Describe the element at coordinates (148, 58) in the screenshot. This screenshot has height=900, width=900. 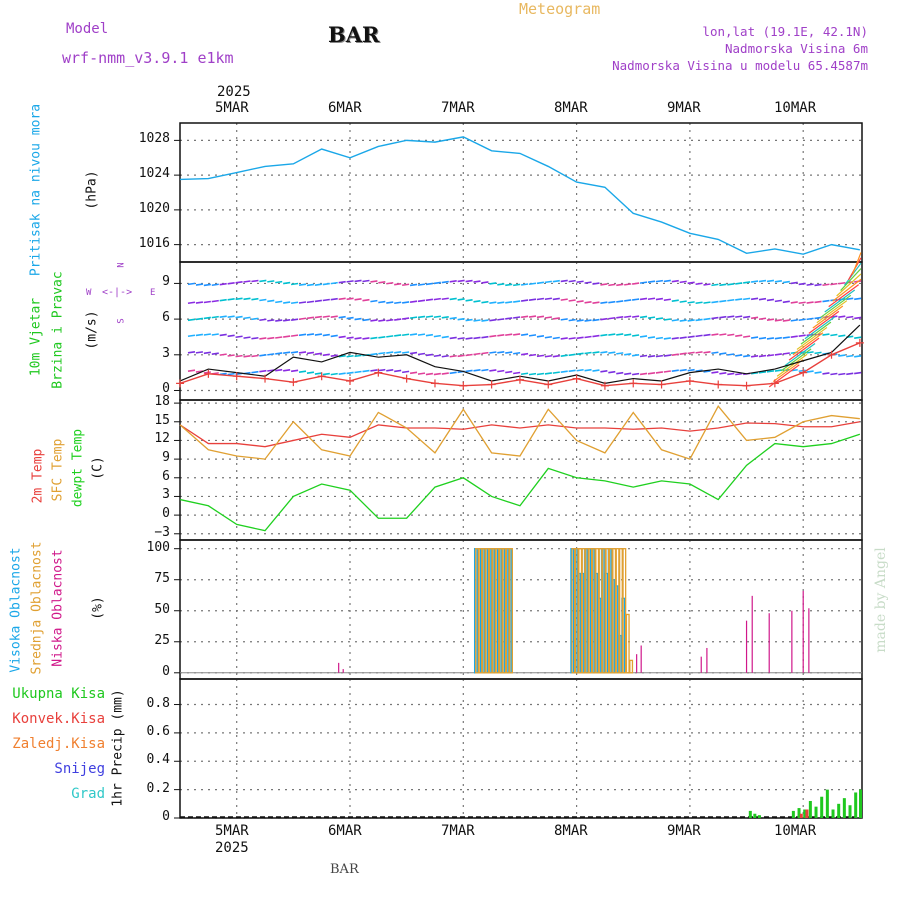
I see `model-name: wrf-nmm_v3.9.1 e1km` at that location.